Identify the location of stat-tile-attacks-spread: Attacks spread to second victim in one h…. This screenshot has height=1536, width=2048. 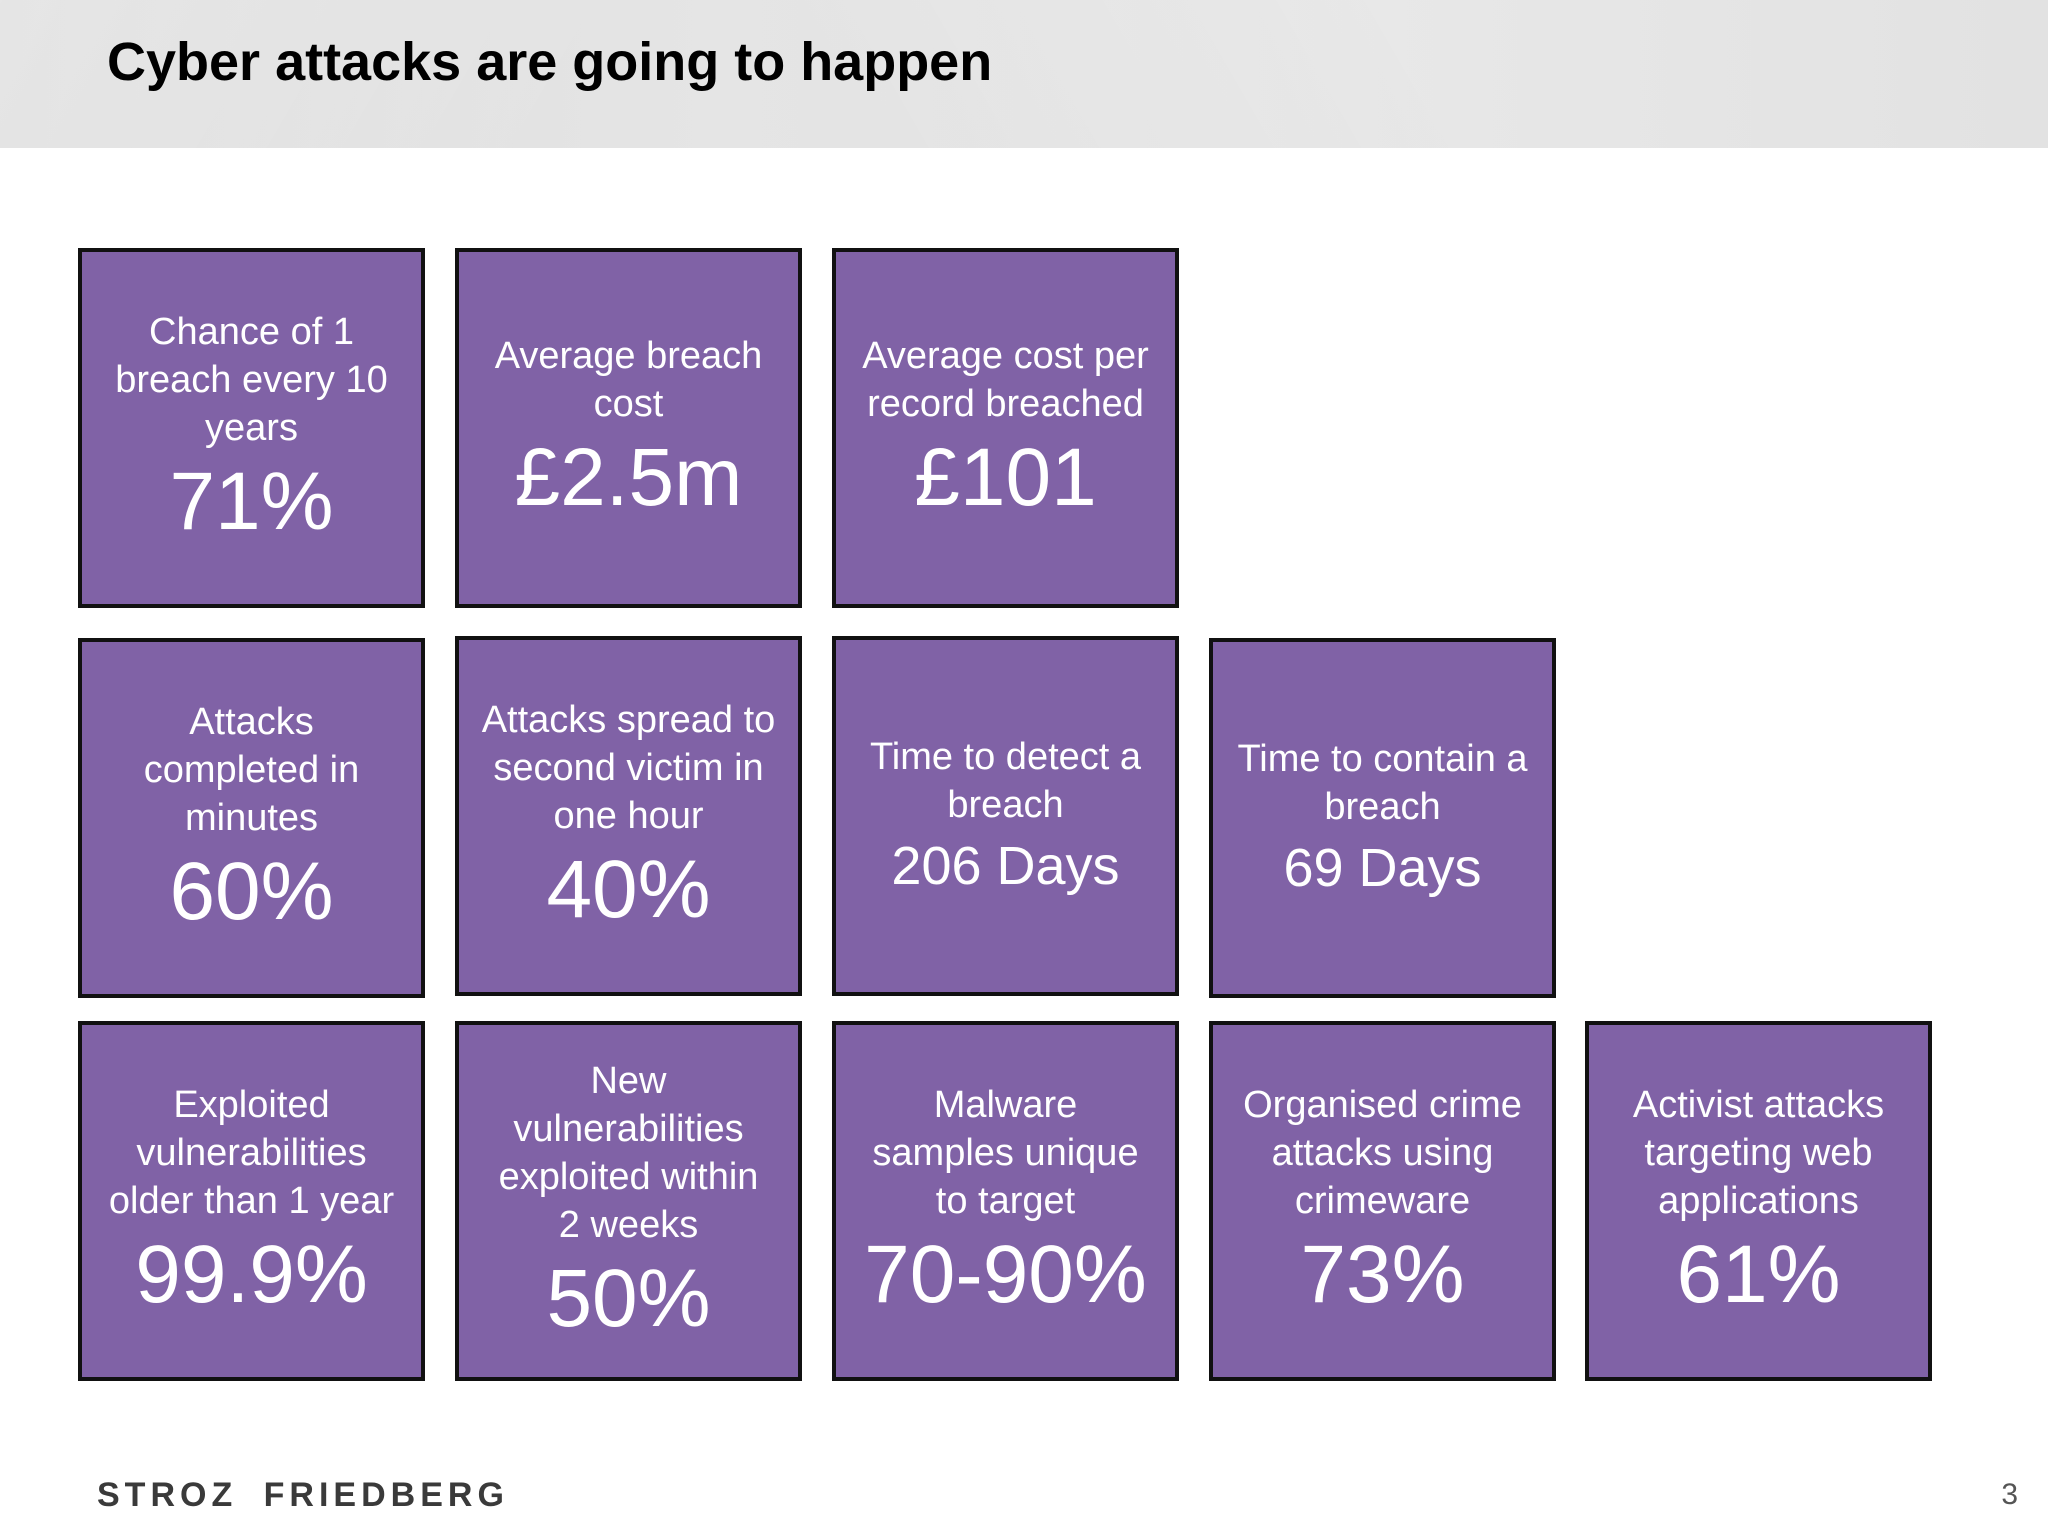
(628, 816).